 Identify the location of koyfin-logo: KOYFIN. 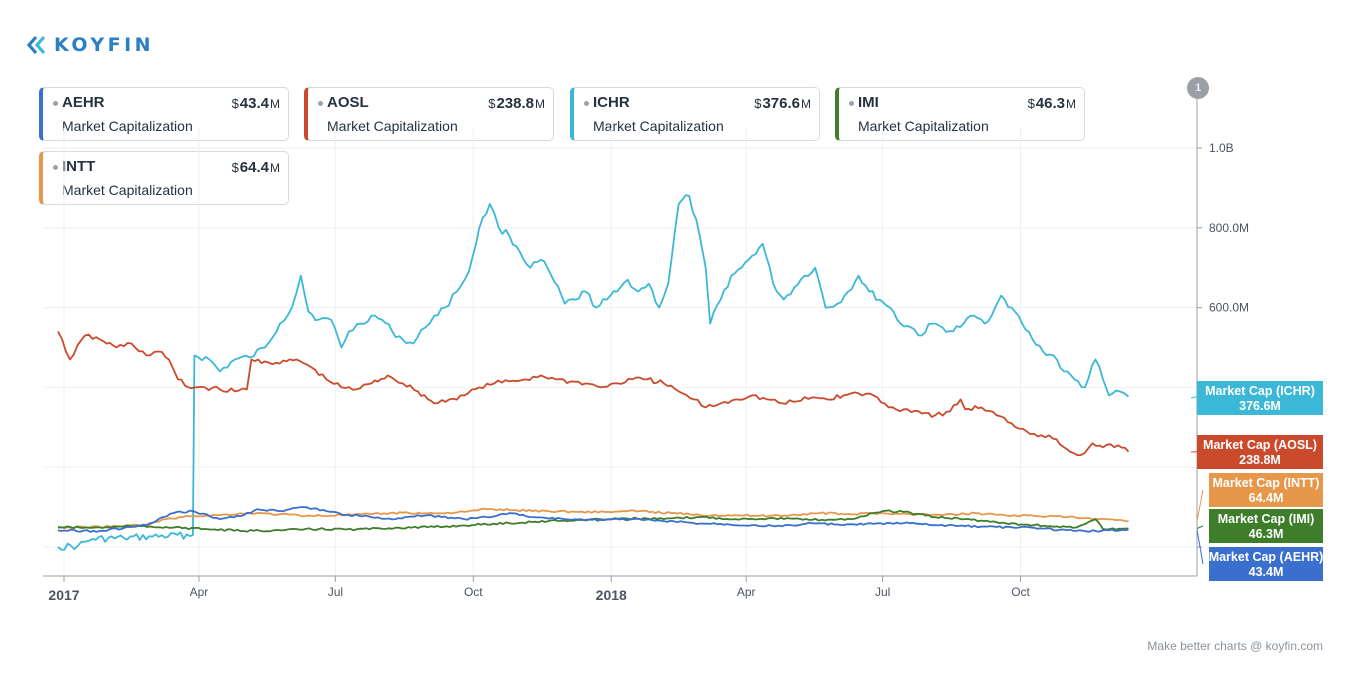
(90, 45).